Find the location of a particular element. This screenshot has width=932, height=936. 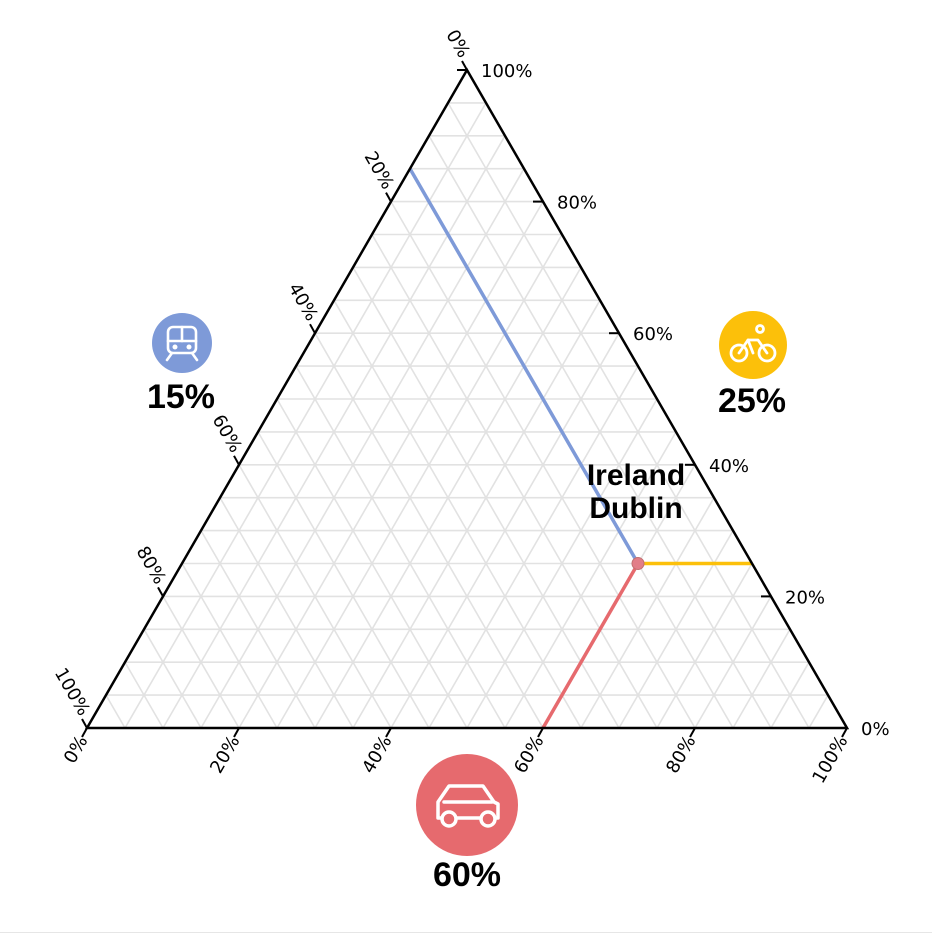

car-axis-tick-label: 60% is located at coordinates (529, 754).